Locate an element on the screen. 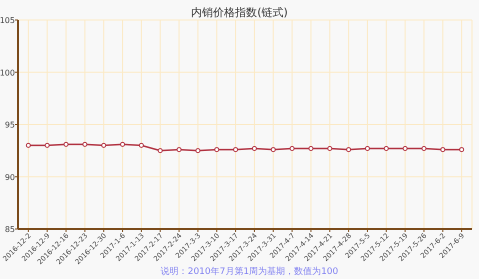 The height and width of the screenshot is (279, 479). chart-title: 内销价格指数(链式) is located at coordinates (239, 12).